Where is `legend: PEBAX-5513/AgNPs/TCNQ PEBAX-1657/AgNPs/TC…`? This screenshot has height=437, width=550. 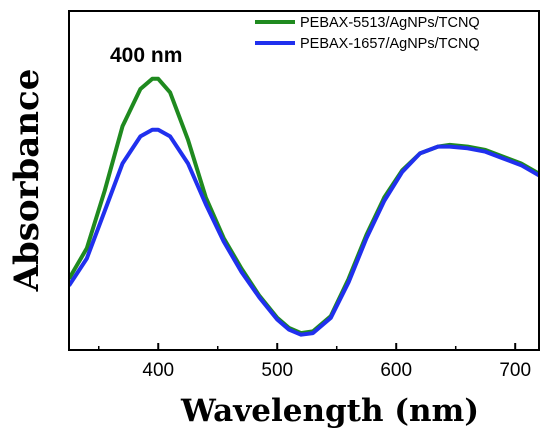
legend: PEBAX-5513/AgNPs/TCNQ PEBAX-1657/AgNPs/TC… is located at coordinates (367, 33).